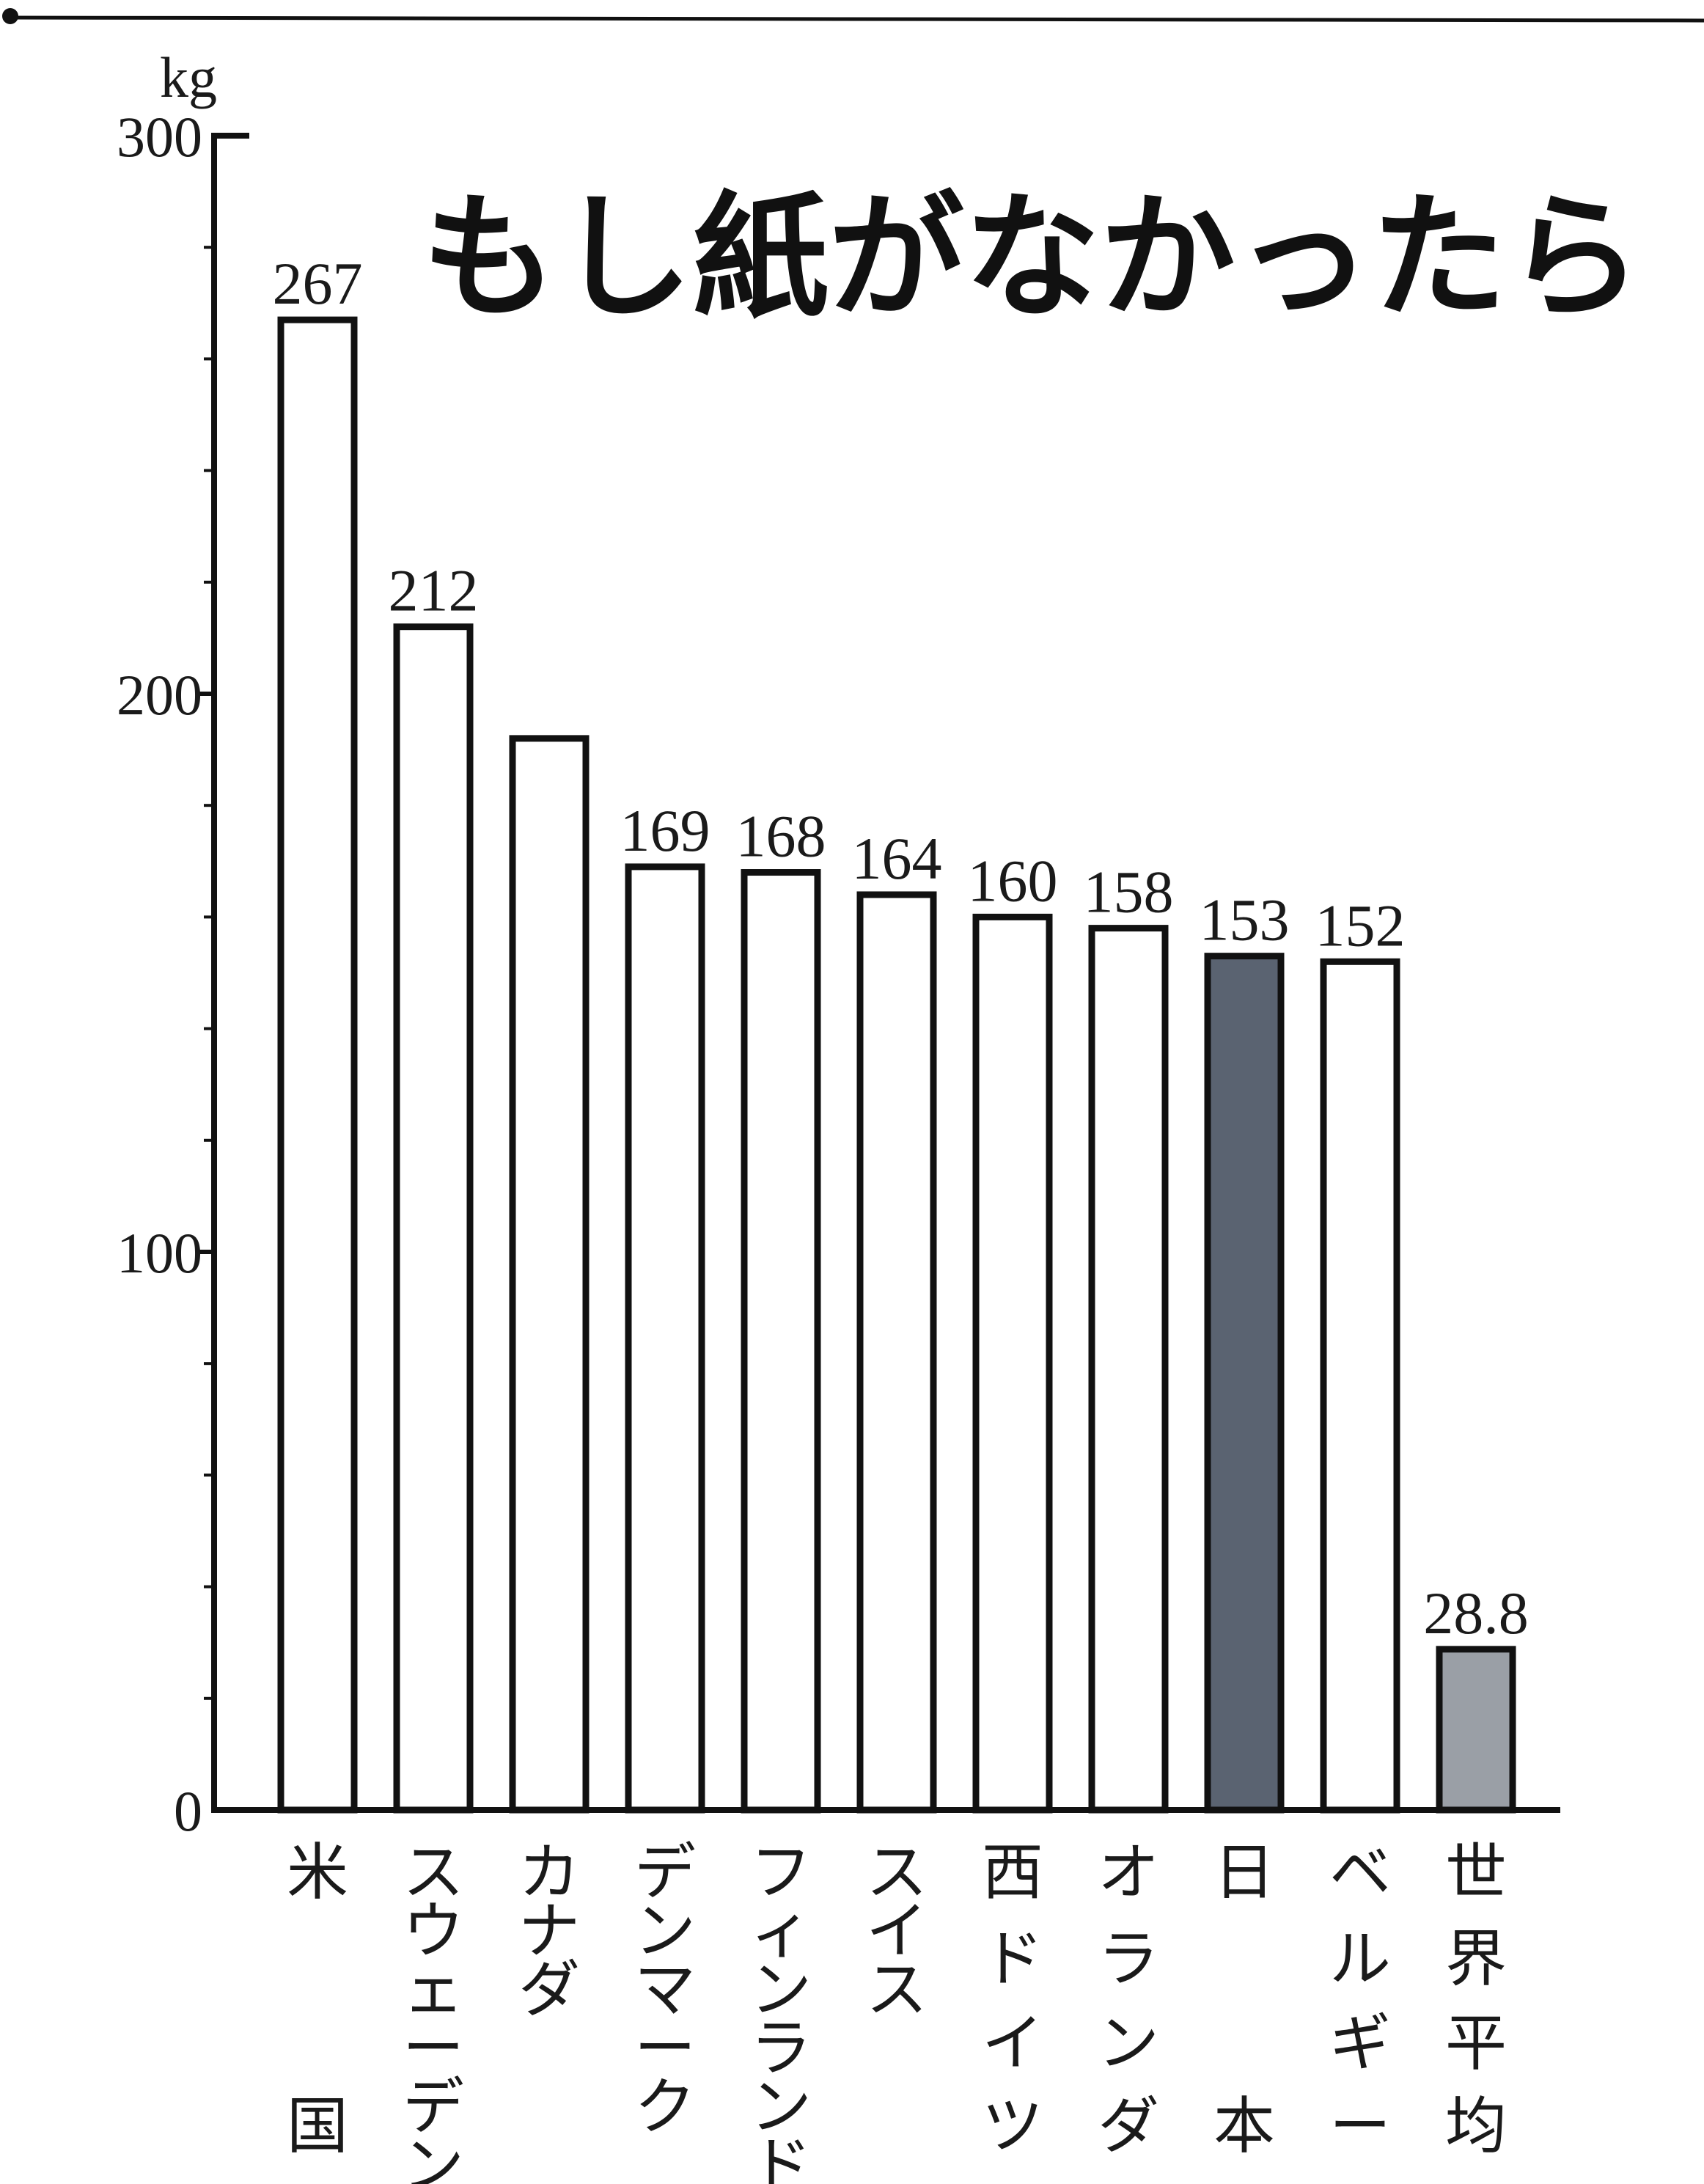 The image size is (1704, 2184). I want to click on category-label-char: ナ, so click(549, 1931).